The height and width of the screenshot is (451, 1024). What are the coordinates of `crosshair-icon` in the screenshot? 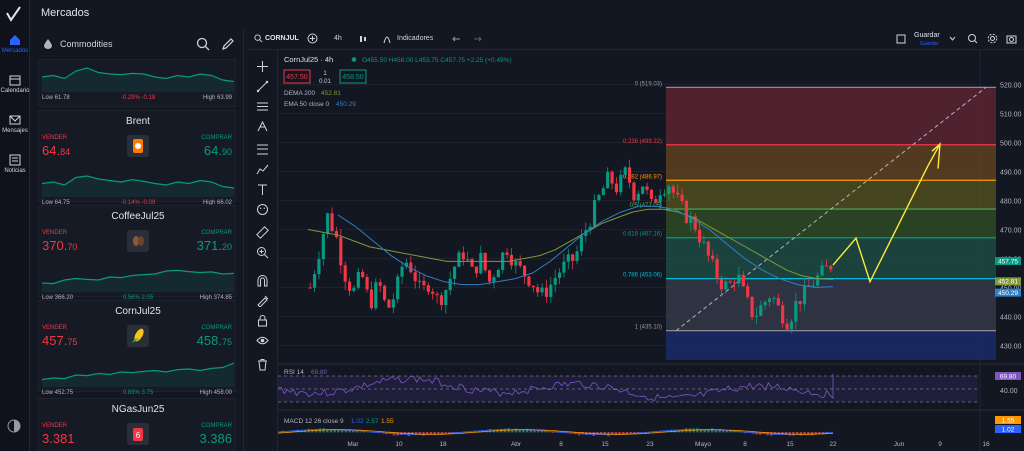 It's located at (262, 66).